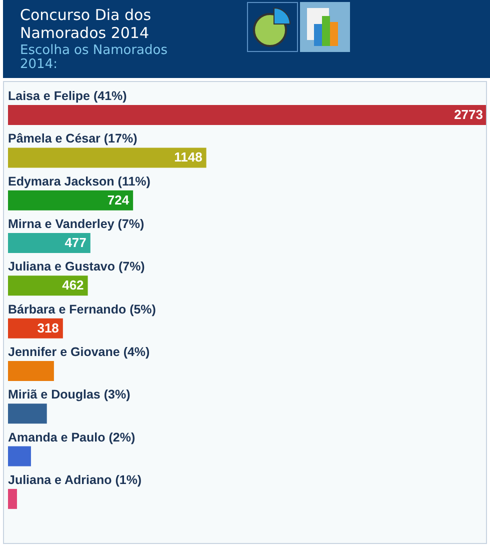 The width and height of the screenshot is (490, 551). What do you see at coordinates (73, 139) in the screenshot?
I see `y-tick-label: Pâmela e César (17%)` at bounding box center [73, 139].